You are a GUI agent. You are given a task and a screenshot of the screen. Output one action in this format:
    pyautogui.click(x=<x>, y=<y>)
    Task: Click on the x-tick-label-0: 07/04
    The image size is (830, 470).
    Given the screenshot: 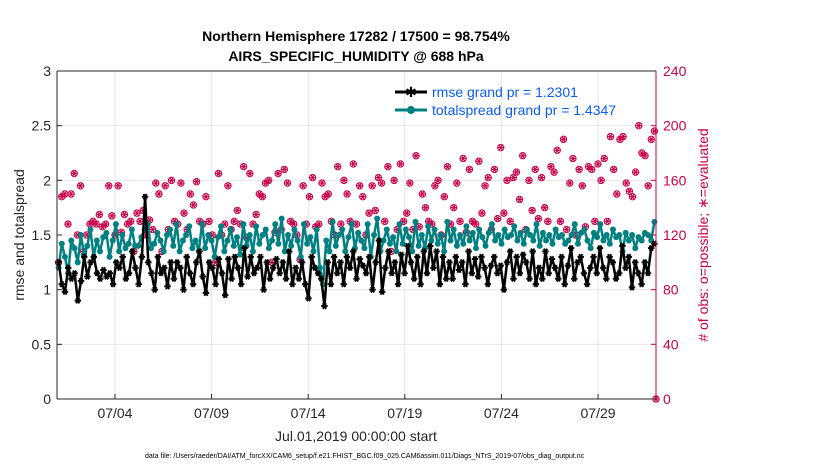 What is the action you would take?
    pyautogui.click(x=114, y=413)
    